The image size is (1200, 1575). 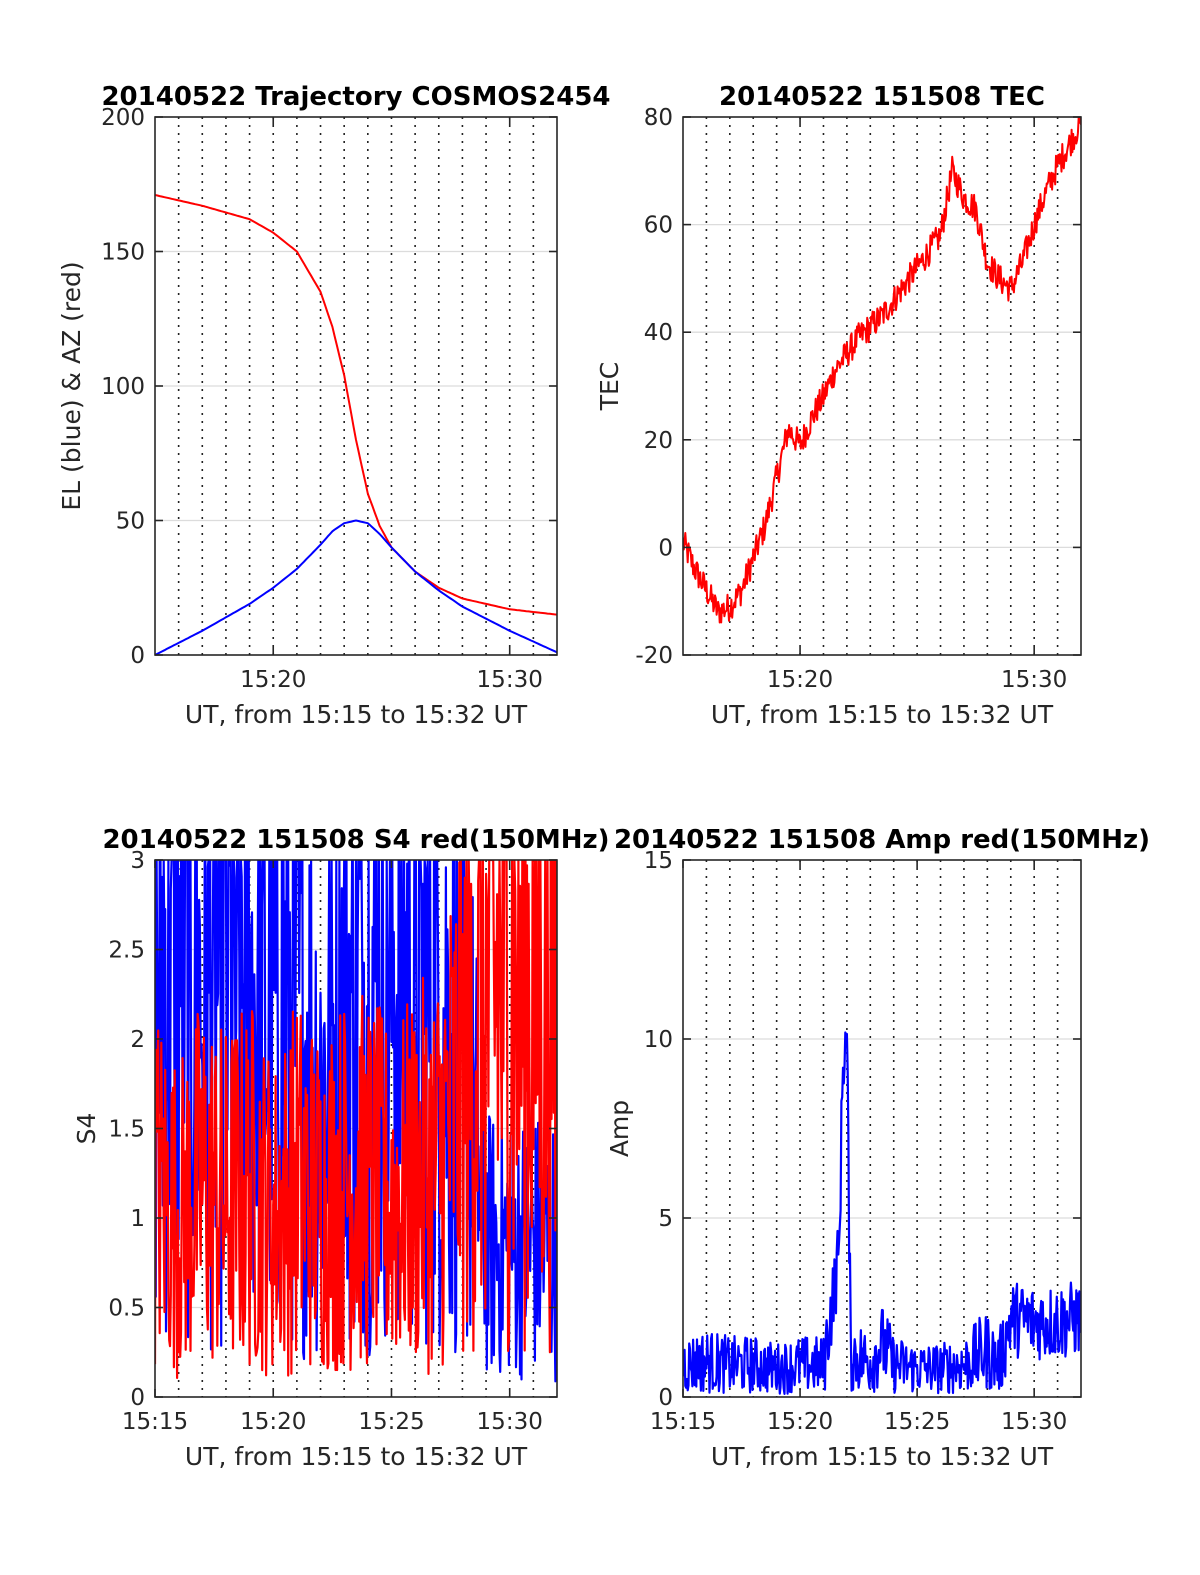 What do you see at coordinates (137, 1219) in the screenshot?
I see `y-tick-label: 1` at bounding box center [137, 1219].